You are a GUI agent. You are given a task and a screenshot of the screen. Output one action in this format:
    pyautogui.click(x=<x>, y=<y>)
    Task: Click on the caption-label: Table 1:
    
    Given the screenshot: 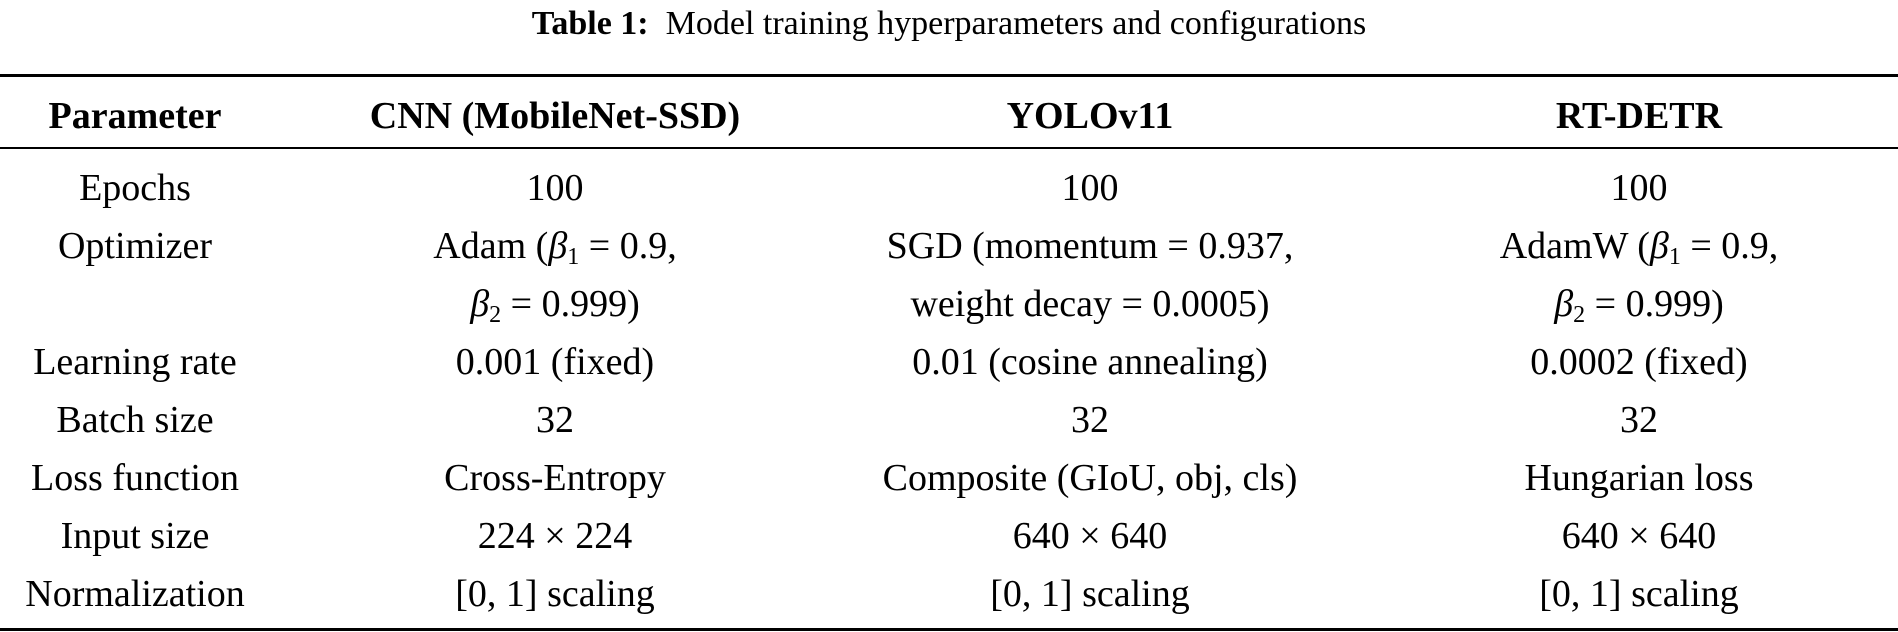 What is the action you would take?
    pyautogui.click(x=590, y=23)
    